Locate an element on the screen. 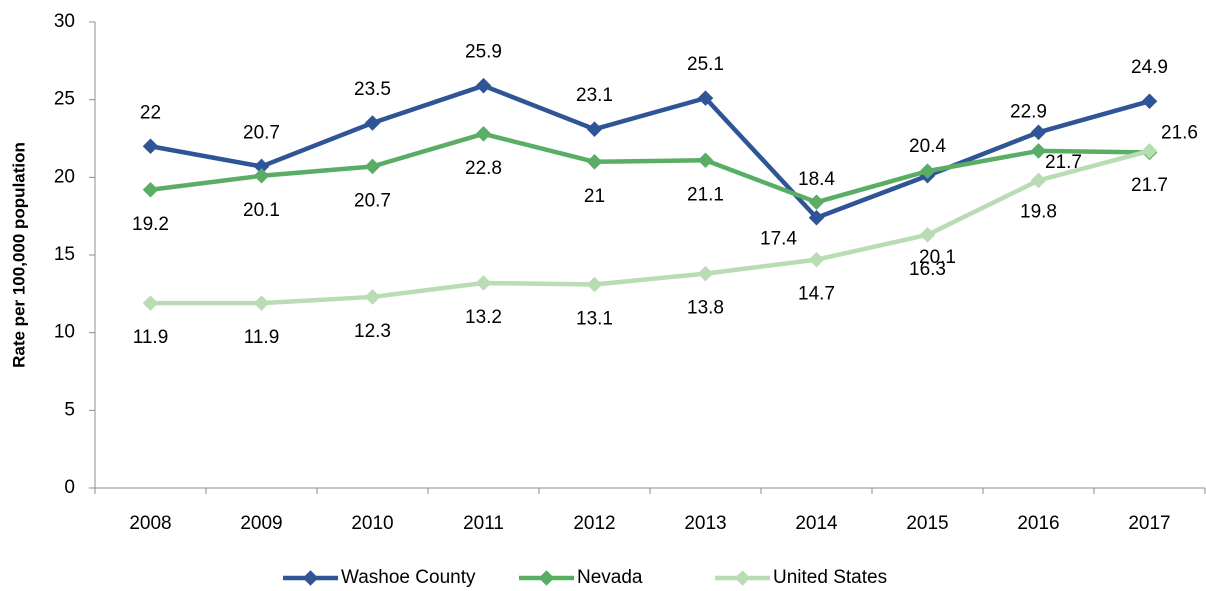 The image size is (1206, 591). data-label: 21.6 is located at coordinates (1179, 132).